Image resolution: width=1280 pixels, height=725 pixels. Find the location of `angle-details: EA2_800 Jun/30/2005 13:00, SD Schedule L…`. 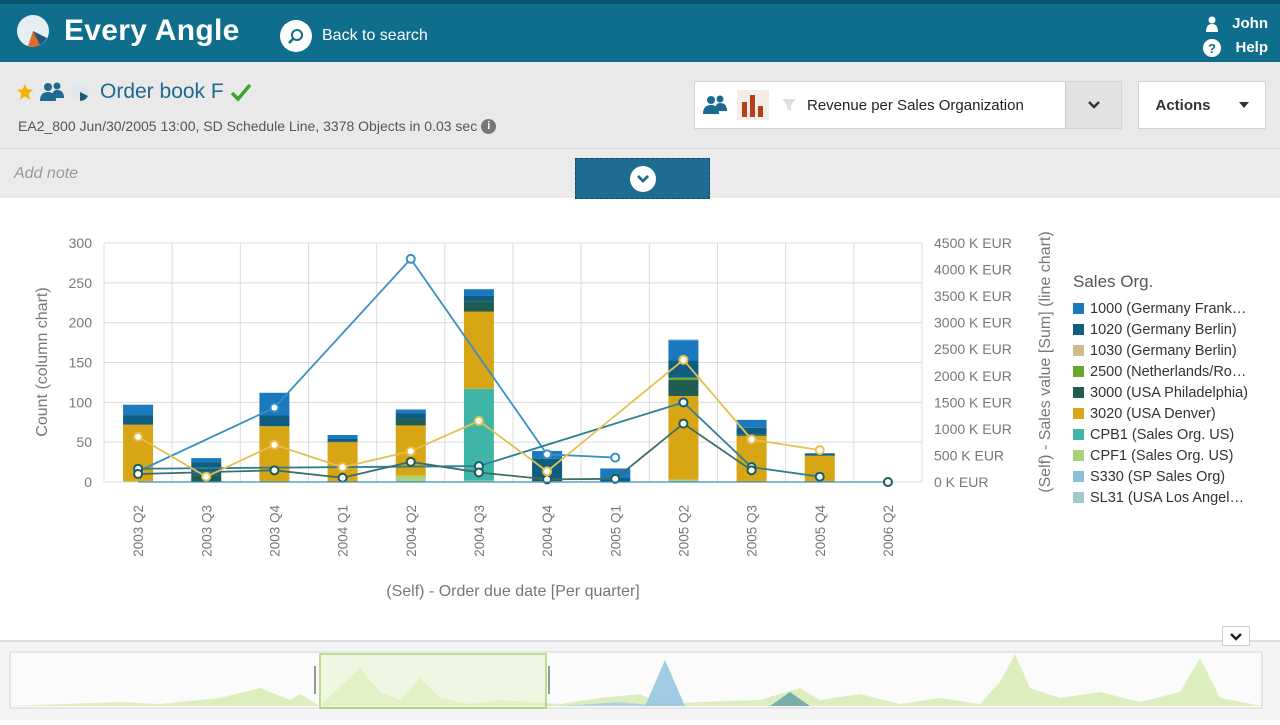

angle-details: EA2_800 Jun/30/2005 13:00, SD Schedule L… is located at coordinates (248, 126).